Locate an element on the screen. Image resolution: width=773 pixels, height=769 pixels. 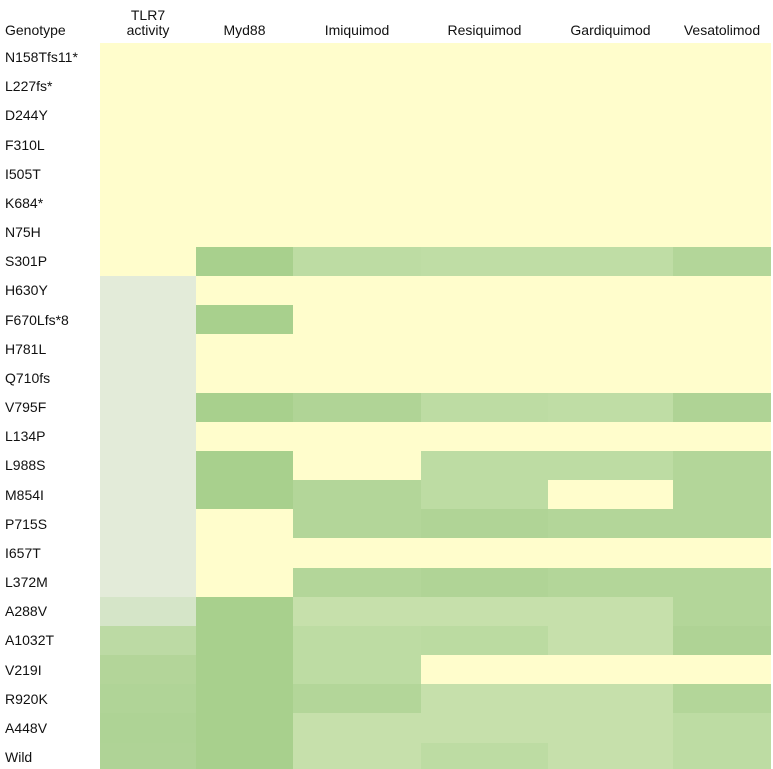
row-label: K684* is located at coordinates (24, 202).